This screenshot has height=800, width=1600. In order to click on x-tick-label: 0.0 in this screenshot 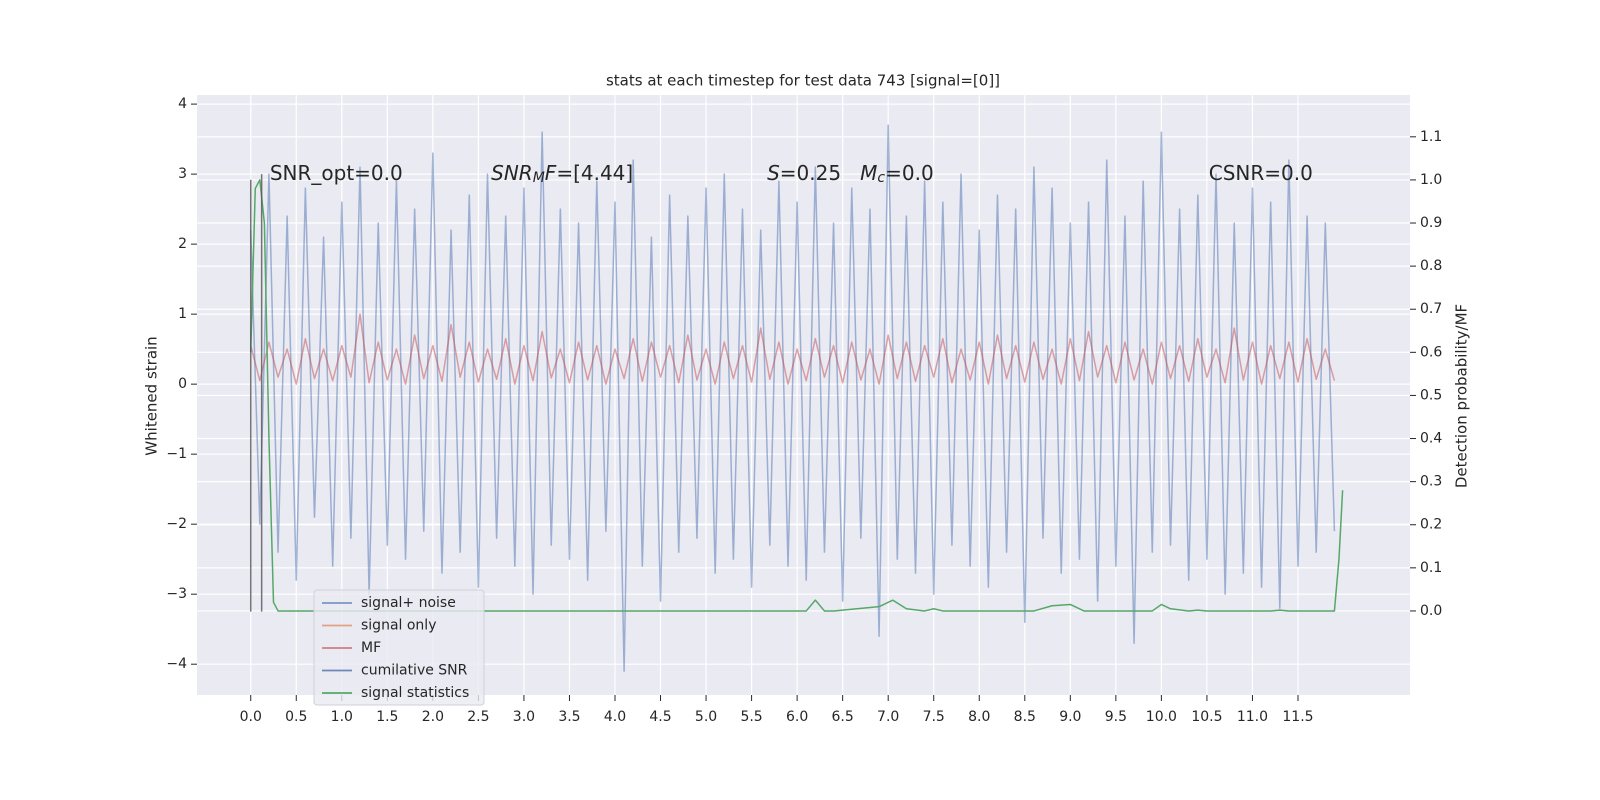, I will do `click(251, 717)`.